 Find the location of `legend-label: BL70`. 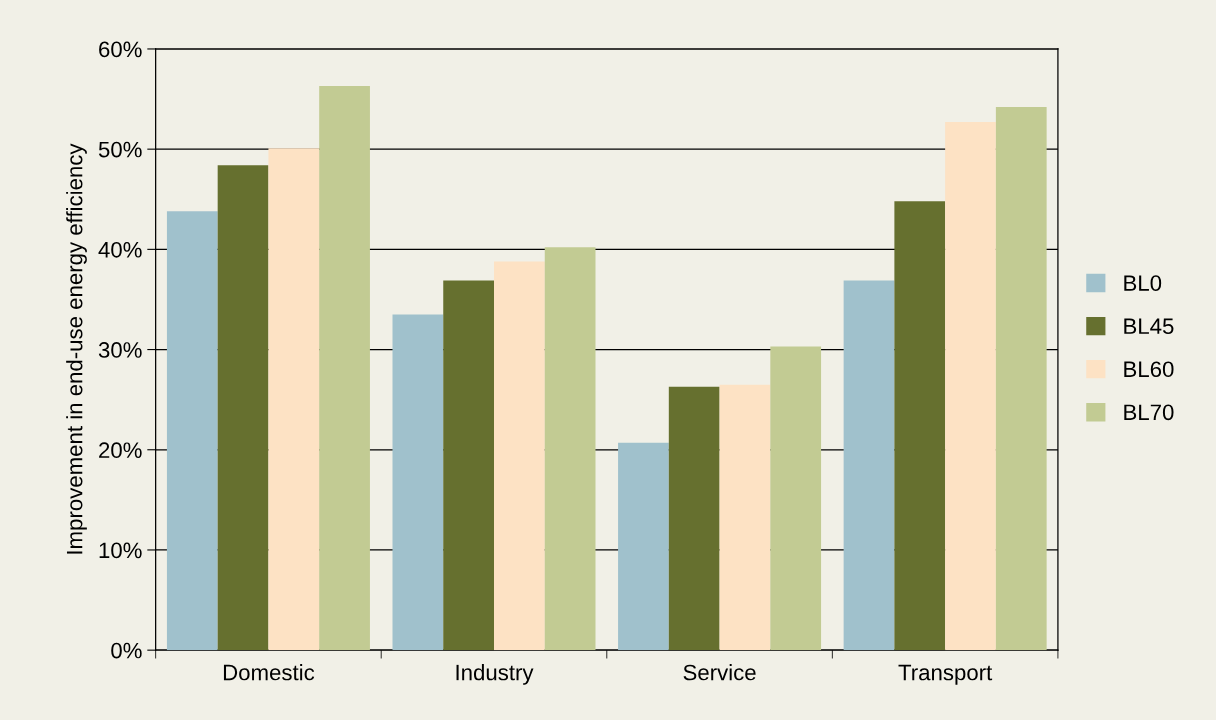

legend-label: BL70 is located at coordinates (1149, 412).